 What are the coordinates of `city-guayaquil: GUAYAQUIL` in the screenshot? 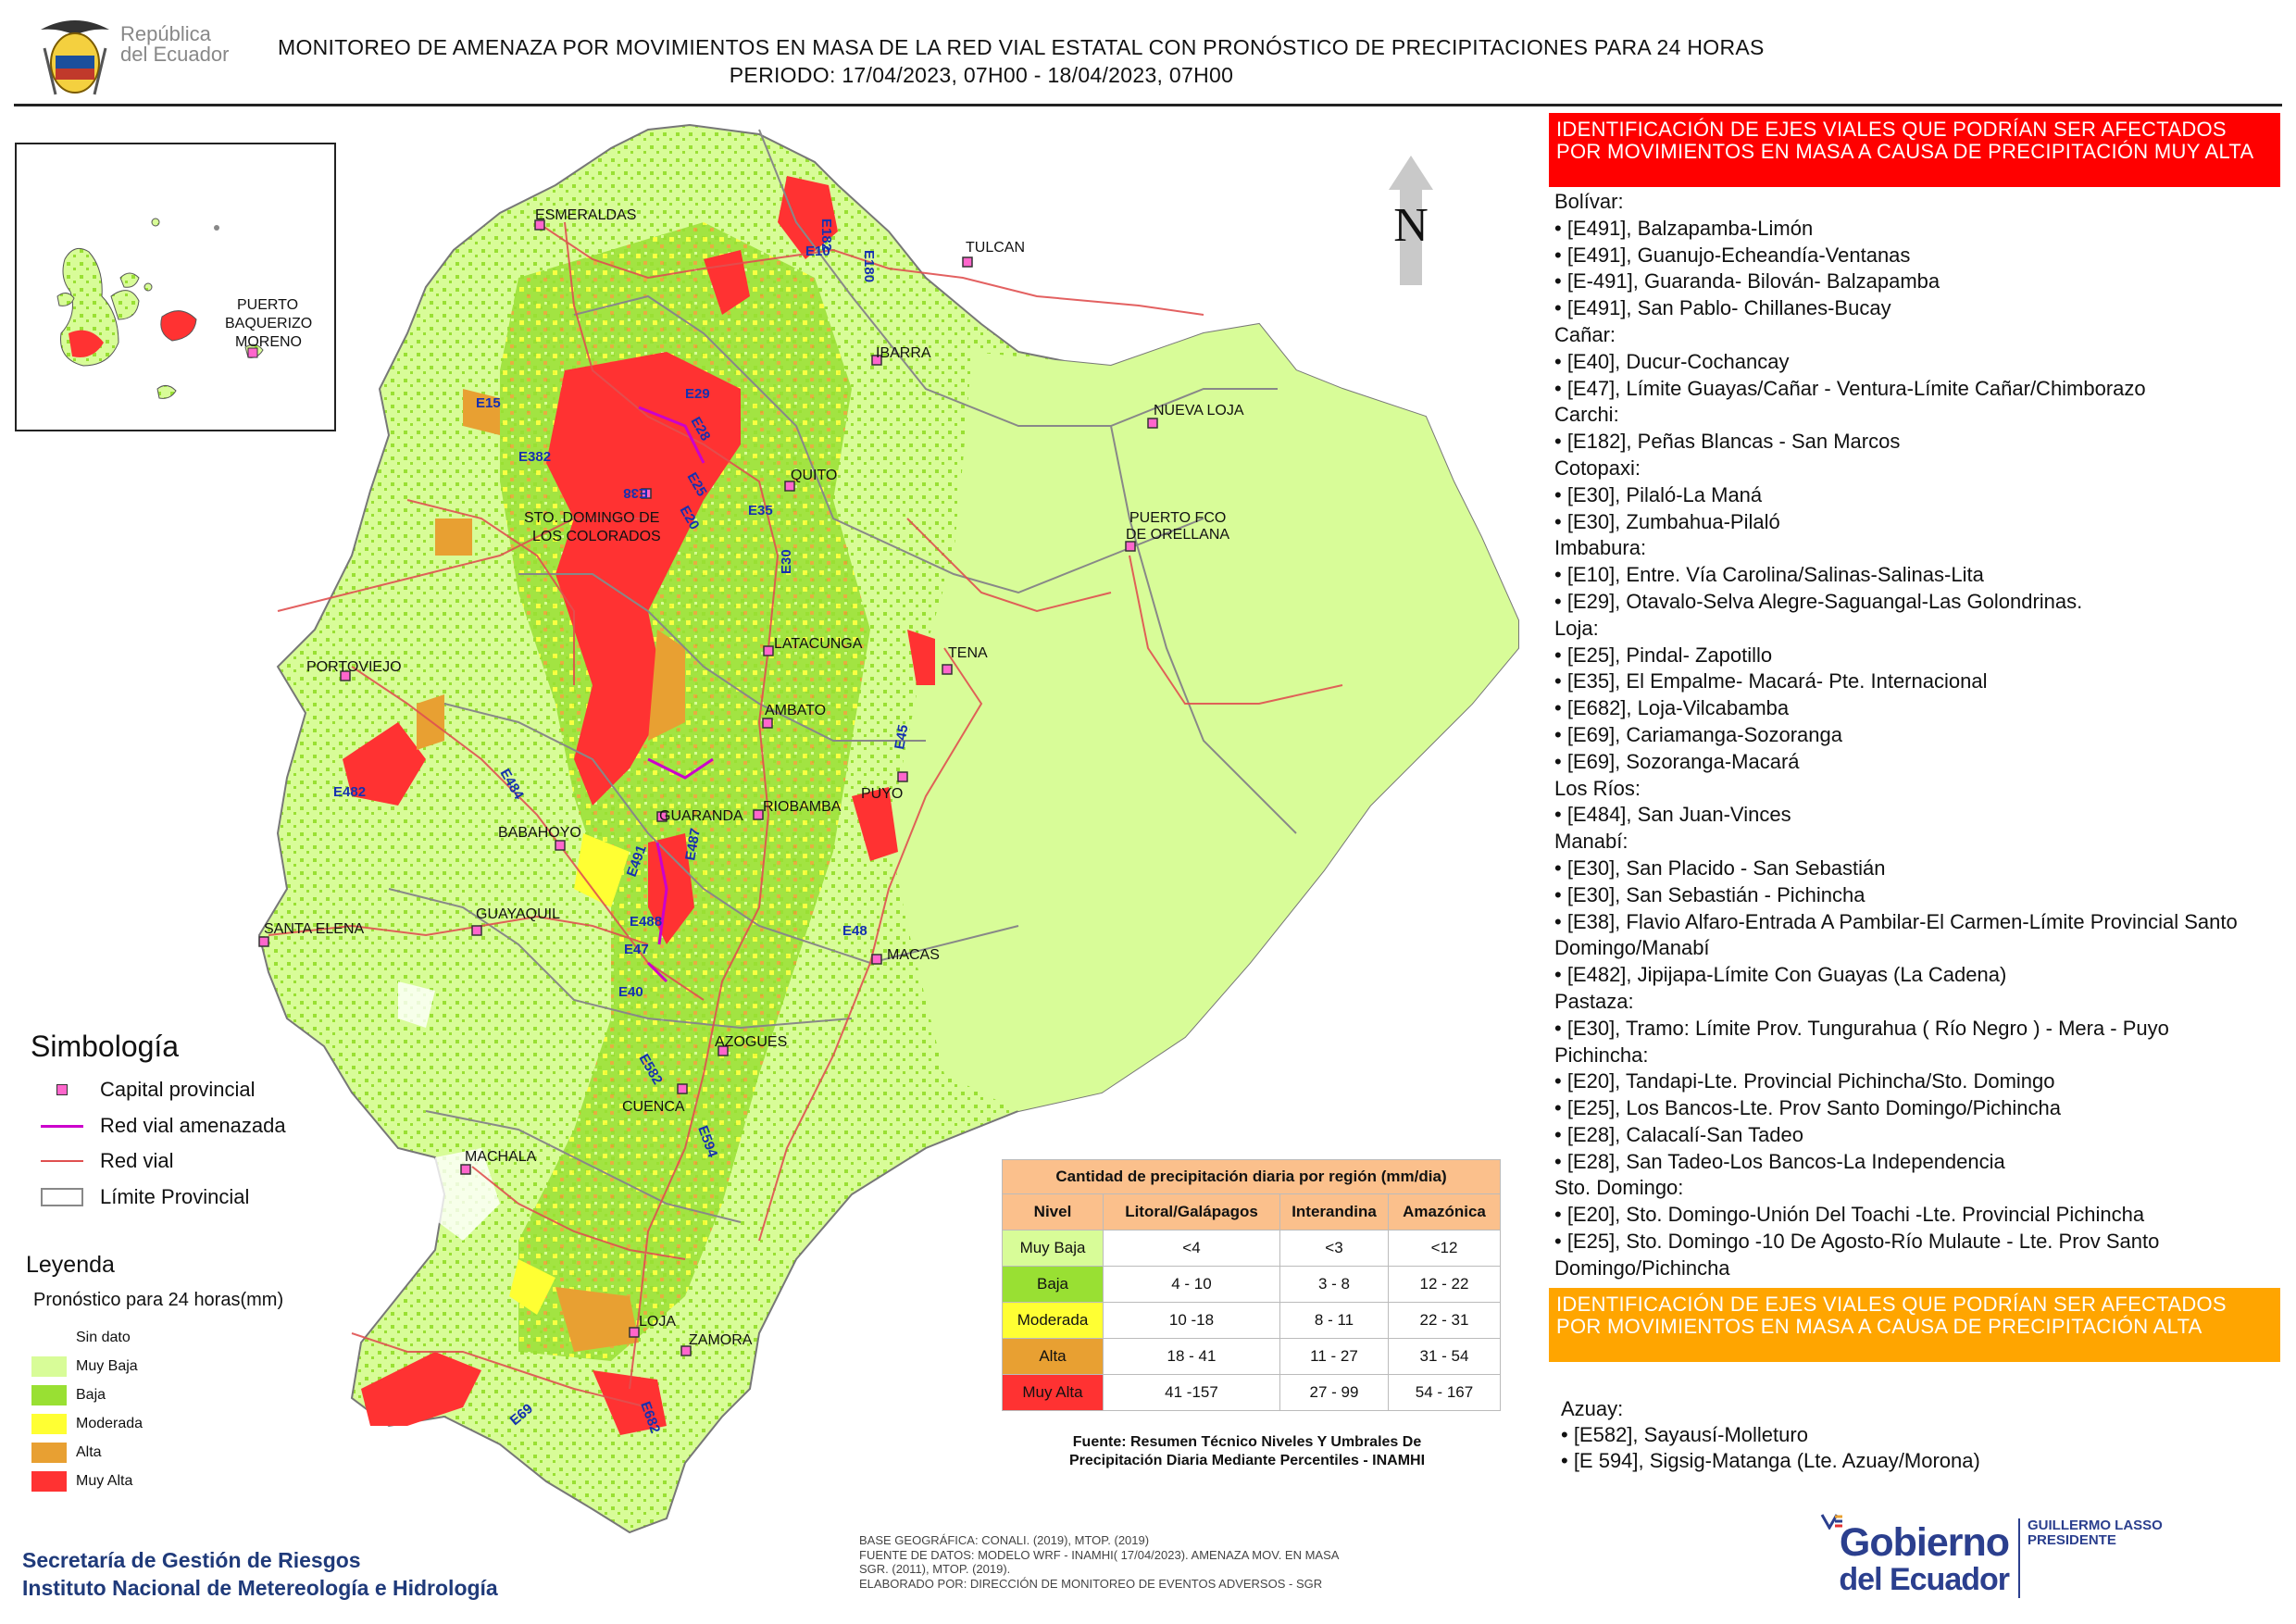 It's located at (518, 914).